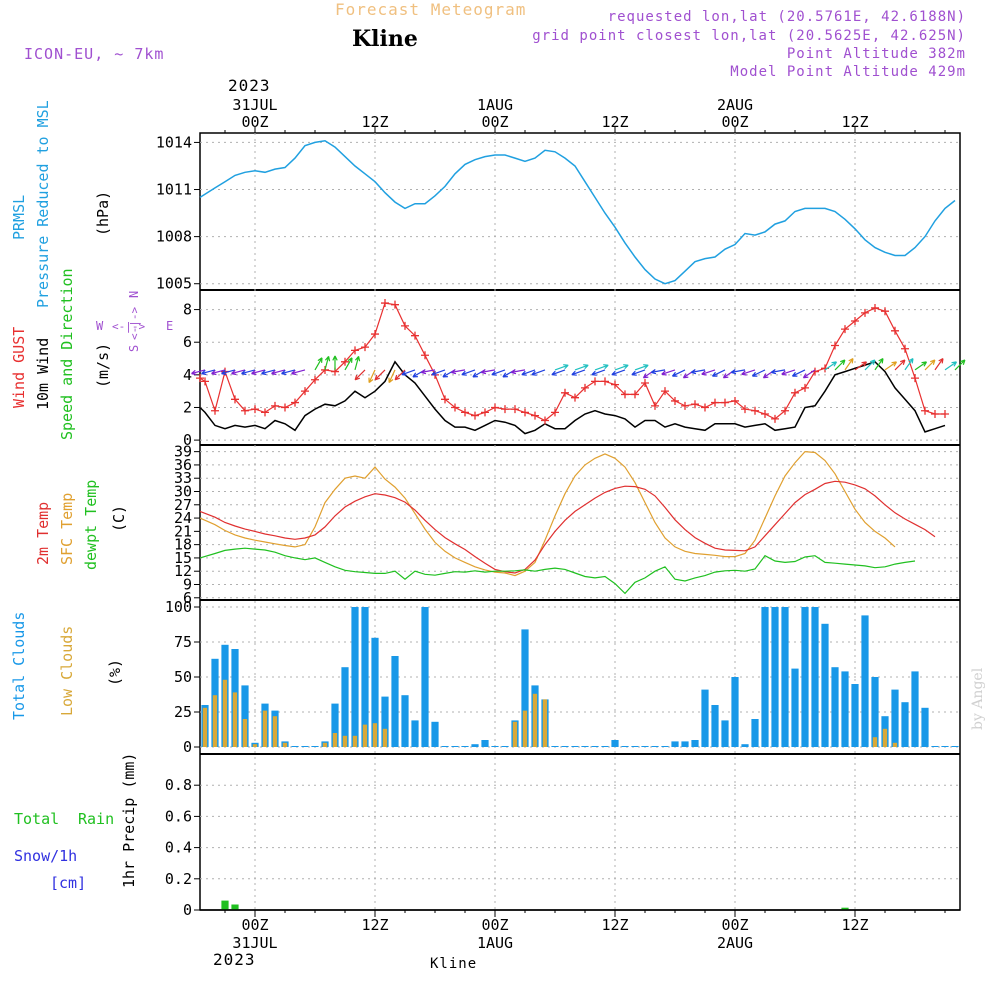  Describe the element at coordinates (43, 204) in the screenshot. I see `pressure-label-long: Pressure Reduced to MSL` at that location.